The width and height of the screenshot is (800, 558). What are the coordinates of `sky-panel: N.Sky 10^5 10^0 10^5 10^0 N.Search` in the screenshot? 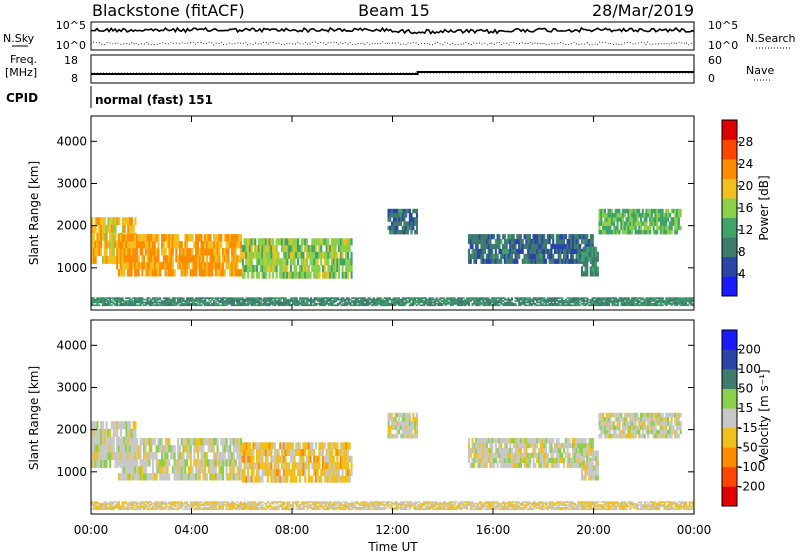 It's located at (399, 35).